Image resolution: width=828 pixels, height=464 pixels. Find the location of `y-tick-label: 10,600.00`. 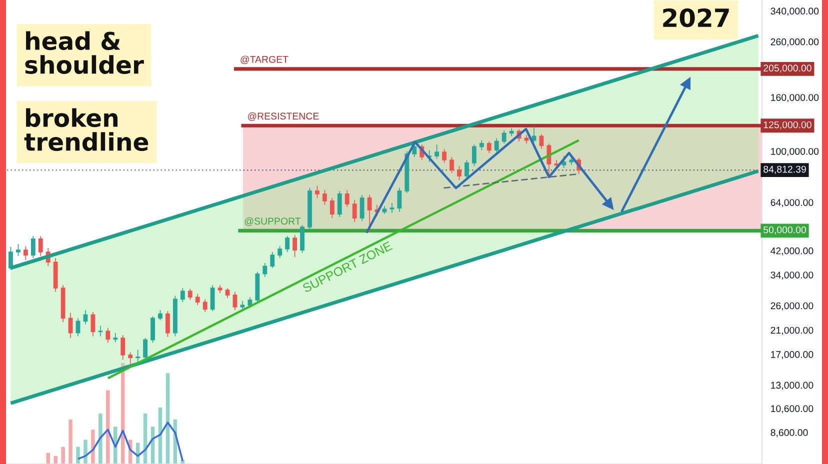

y-tick-label: 10,600.00 is located at coordinates (792, 409).